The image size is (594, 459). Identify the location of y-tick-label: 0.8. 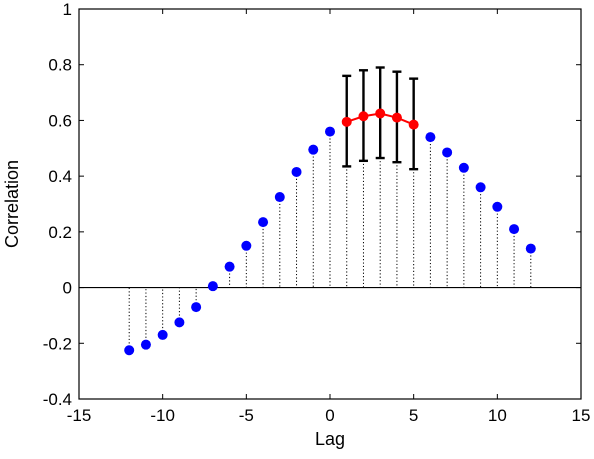
(60, 65).